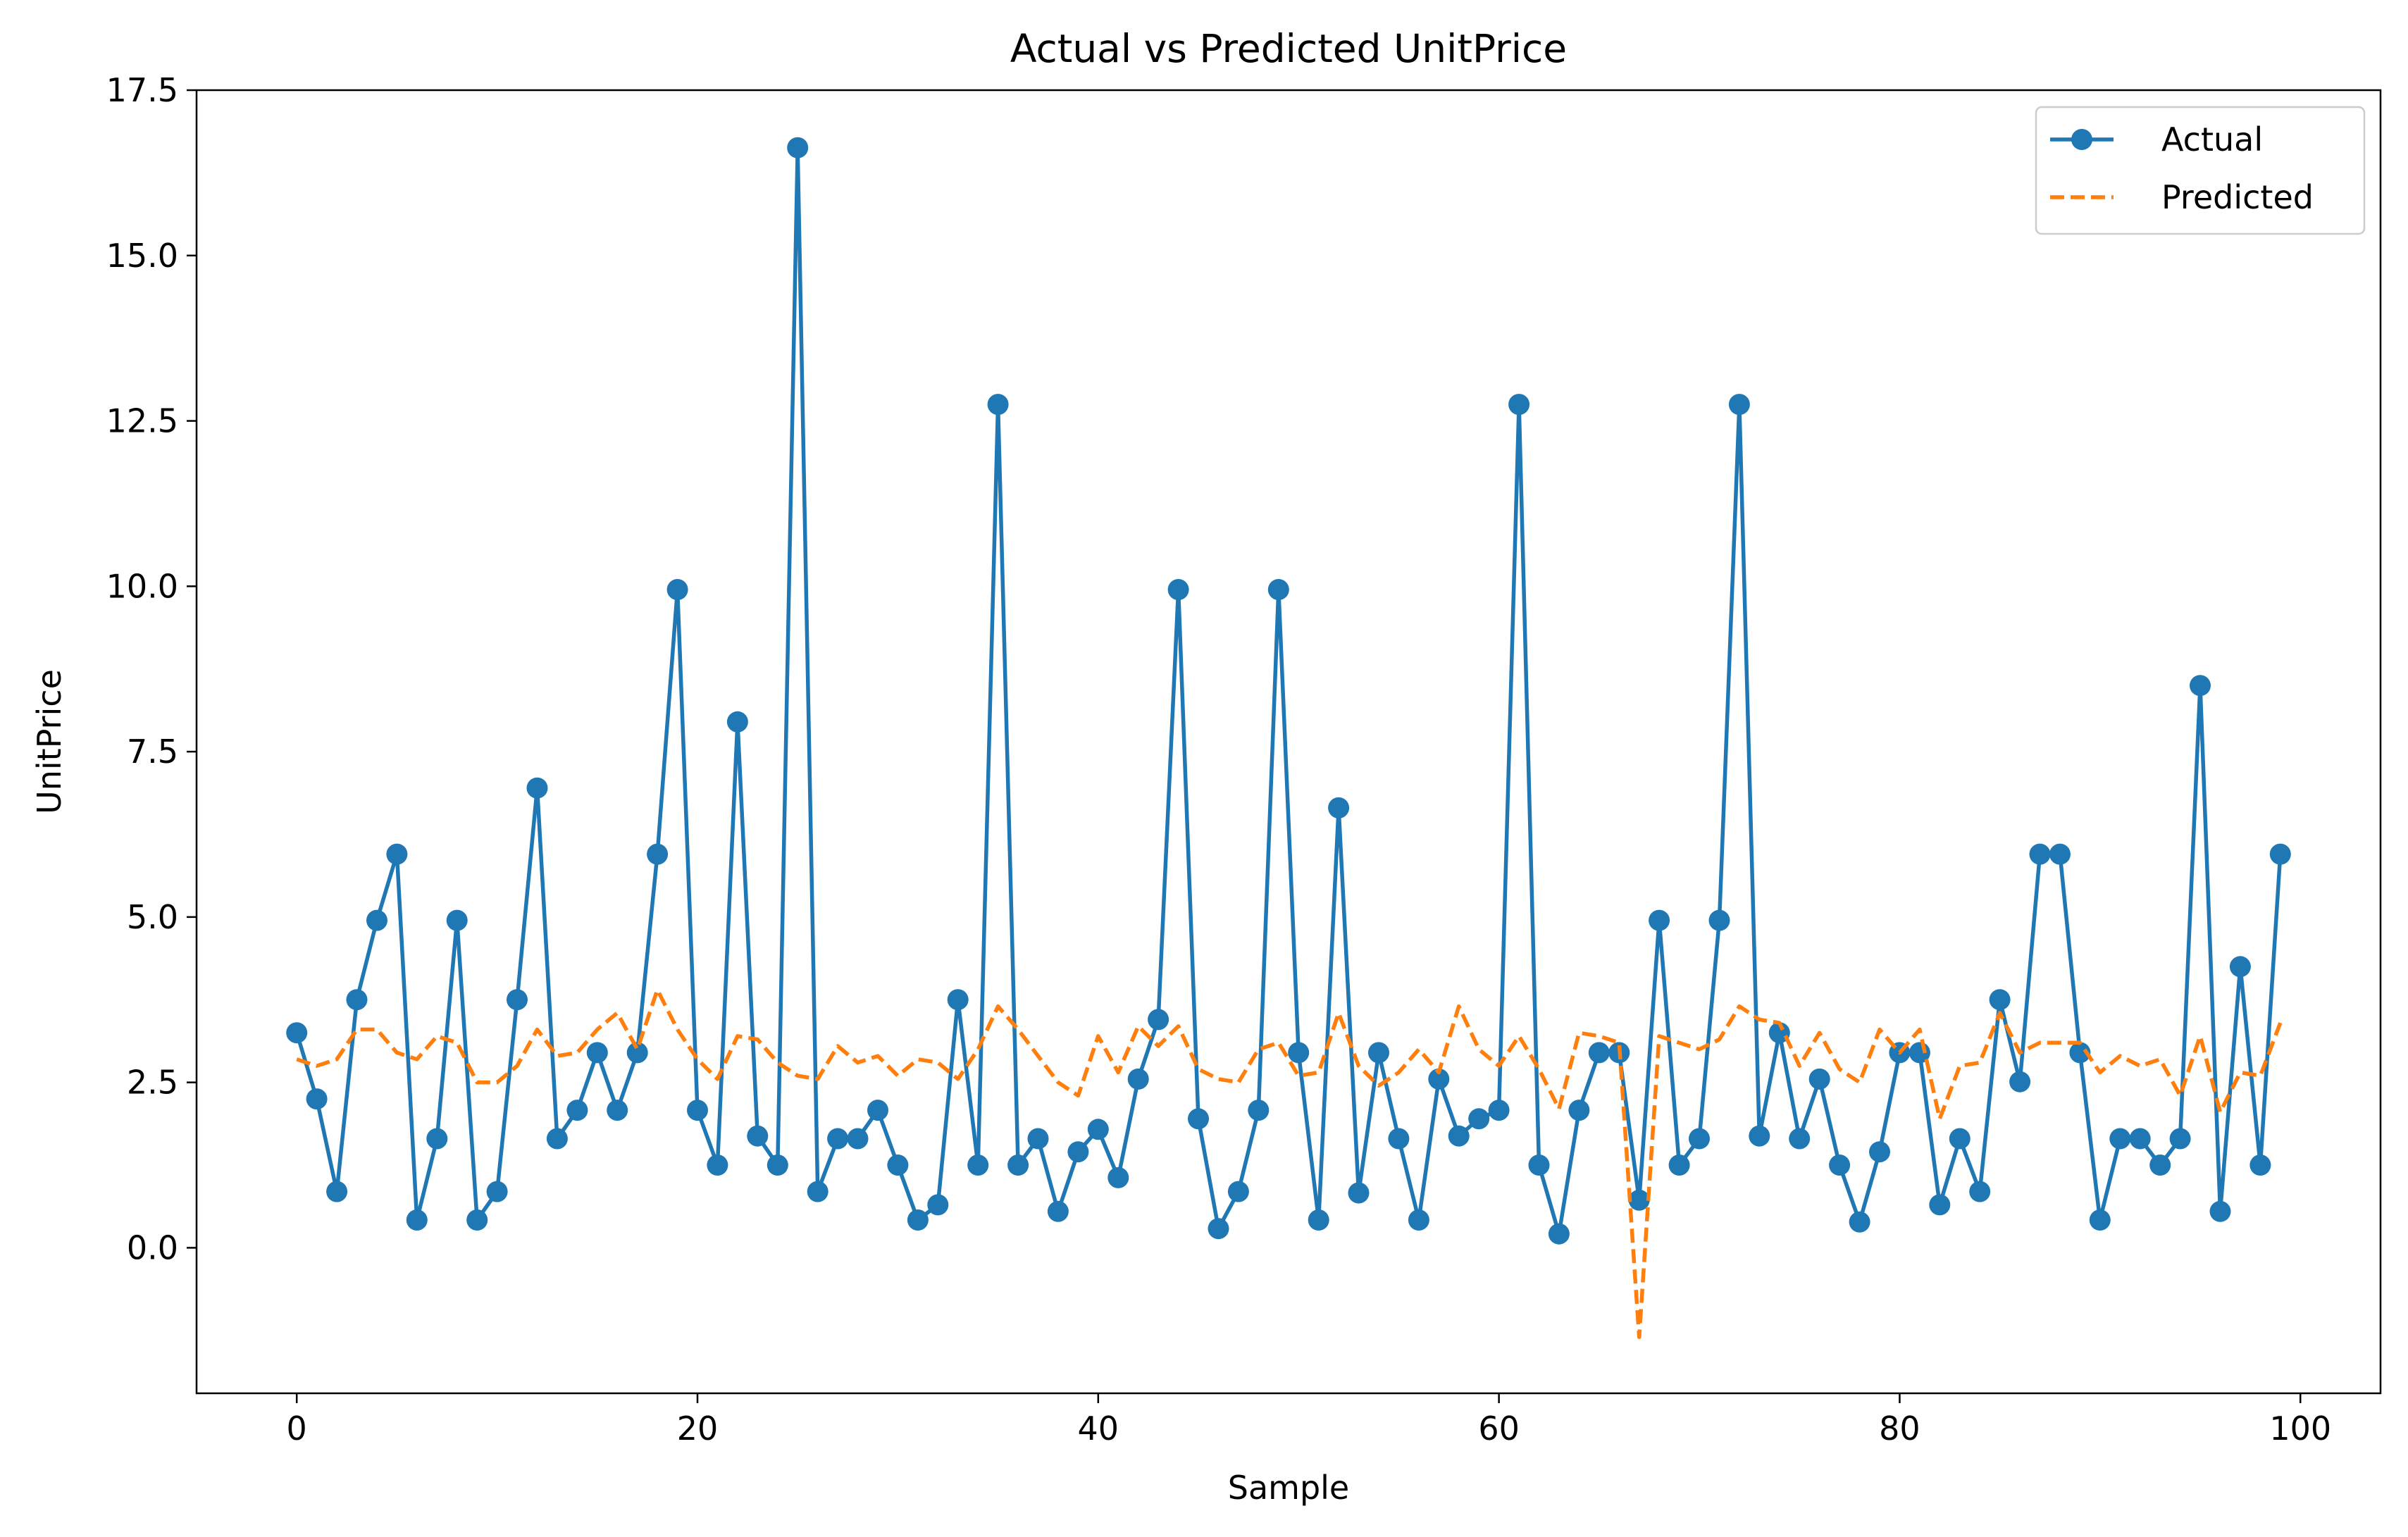 This screenshot has width=2408, height=1537. What do you see at coordinates (2300, 1429) in the screenshot?
I see `x-tick-label: 100` at bounding box center [2300, 1429].